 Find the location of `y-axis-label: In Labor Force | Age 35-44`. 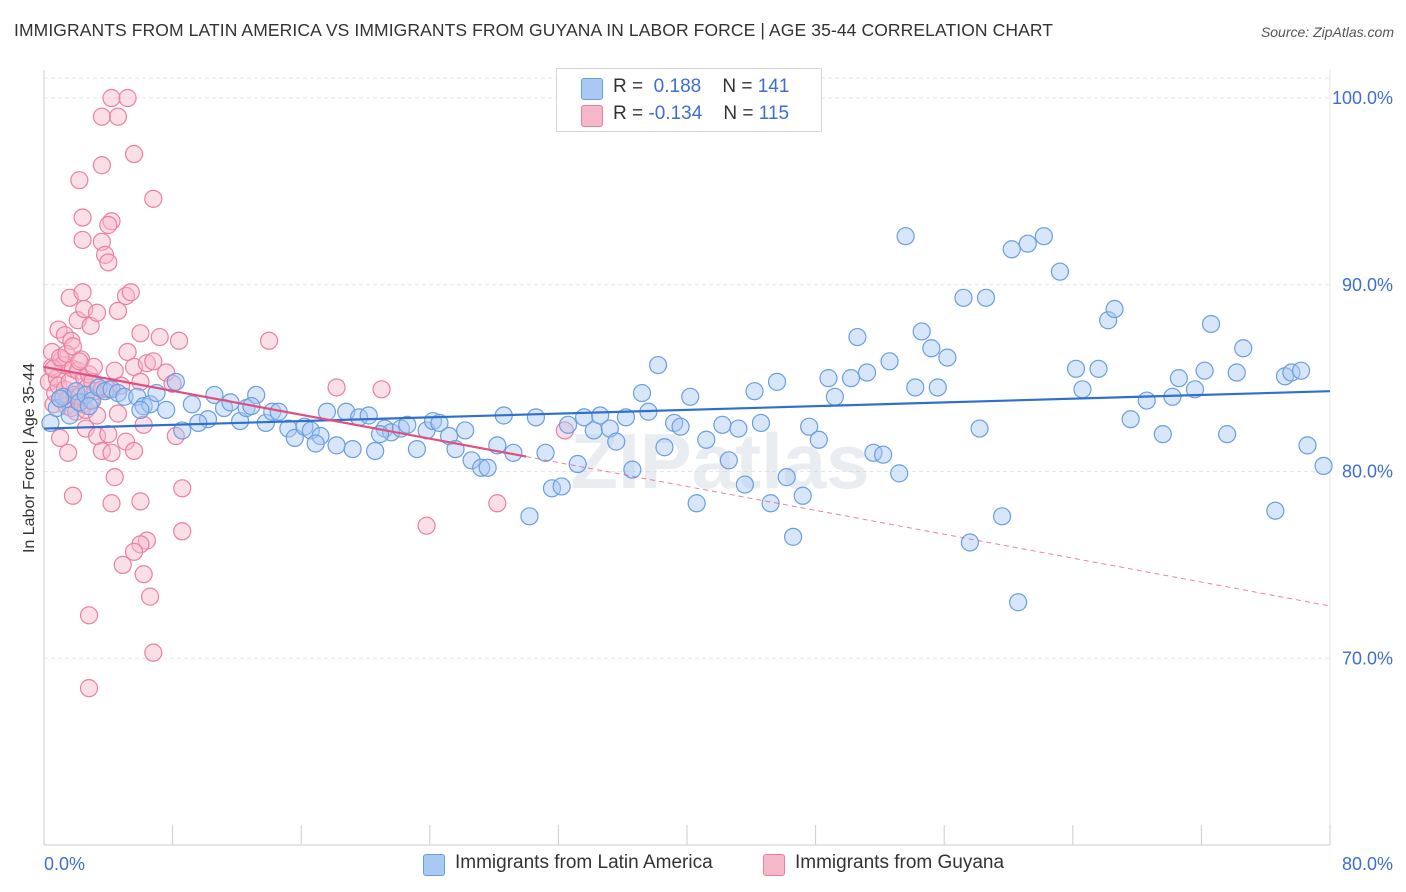

y-axis-label: In Labor Force | Age 35-44 is located at coordinates (29, 458).